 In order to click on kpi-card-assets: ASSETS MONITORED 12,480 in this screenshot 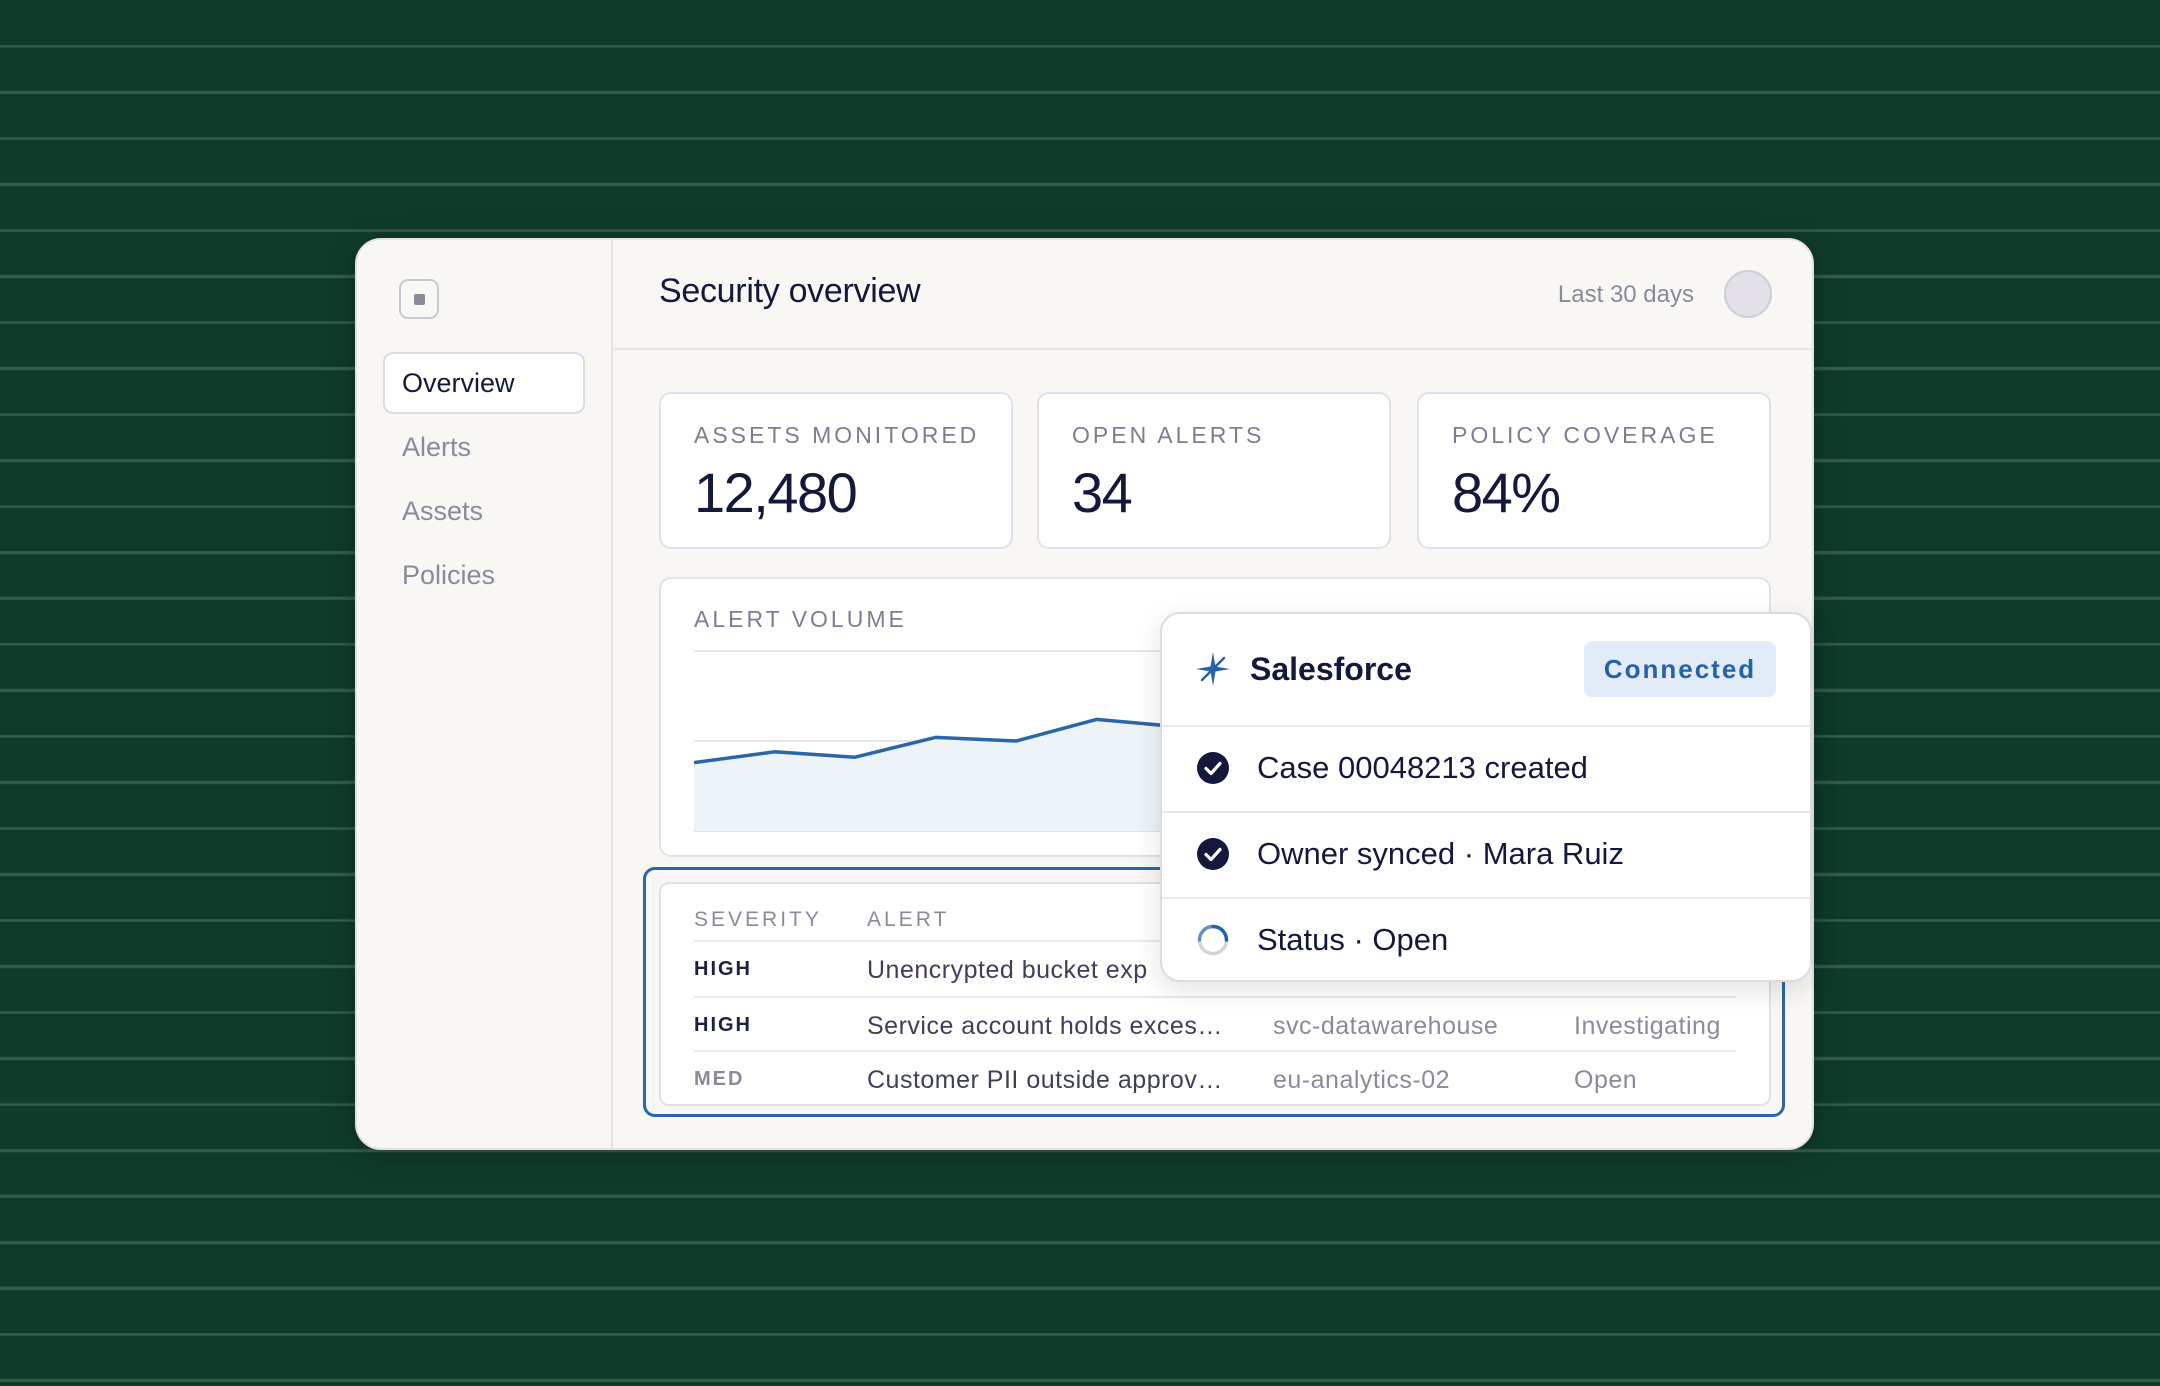, I will do `click(836, 470)`.